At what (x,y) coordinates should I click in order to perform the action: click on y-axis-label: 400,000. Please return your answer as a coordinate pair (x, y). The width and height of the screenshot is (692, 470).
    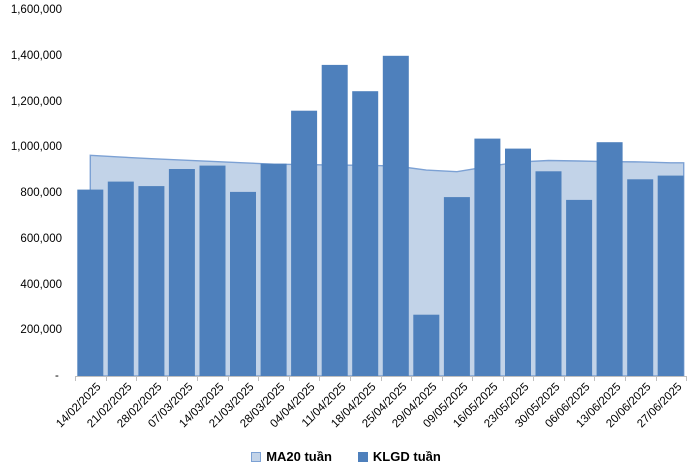
    Looking at the image, I should click on (41, 284).